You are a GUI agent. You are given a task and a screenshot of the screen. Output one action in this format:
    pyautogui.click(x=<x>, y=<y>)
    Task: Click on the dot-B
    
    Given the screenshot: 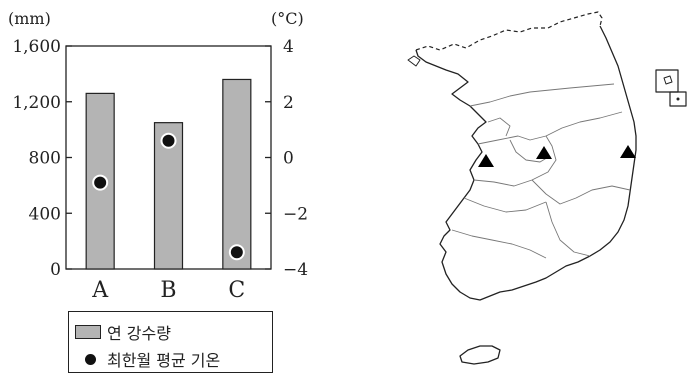 What is the action you would take?
    pyautogui.click(x=168, y=140)
    